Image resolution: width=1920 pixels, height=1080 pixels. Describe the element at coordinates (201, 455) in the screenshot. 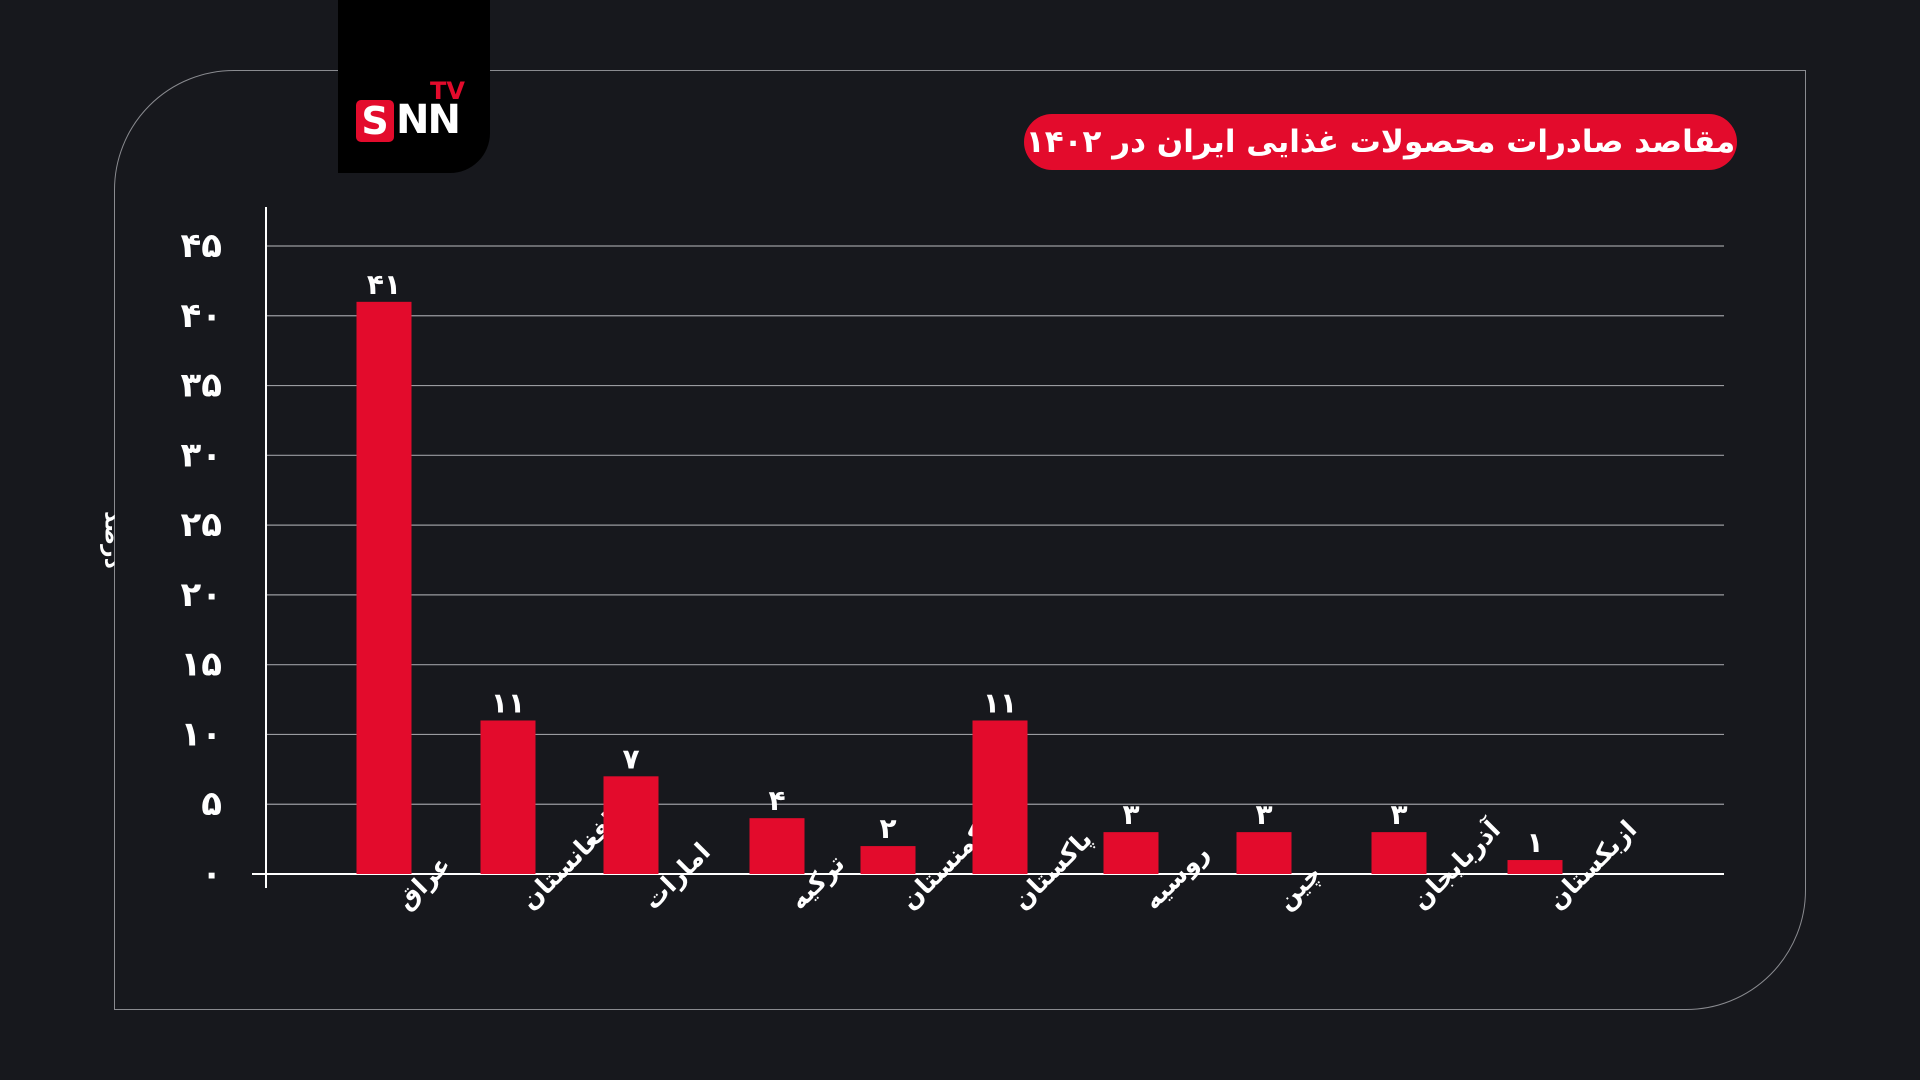

I see `y-tick-label: ۳۰` at that location.